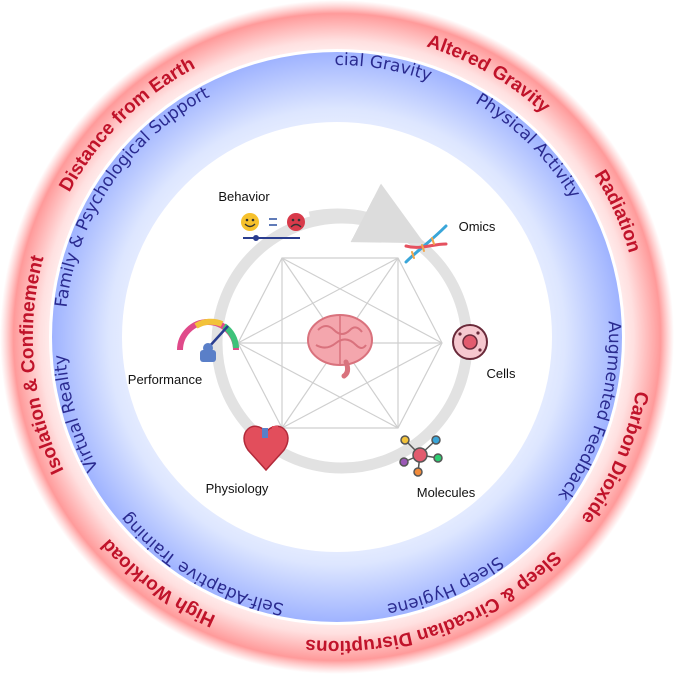 The height and width of the screenshot is (675, 675). I want to click on emoji-mood-slider-icon, so click(273, 227).